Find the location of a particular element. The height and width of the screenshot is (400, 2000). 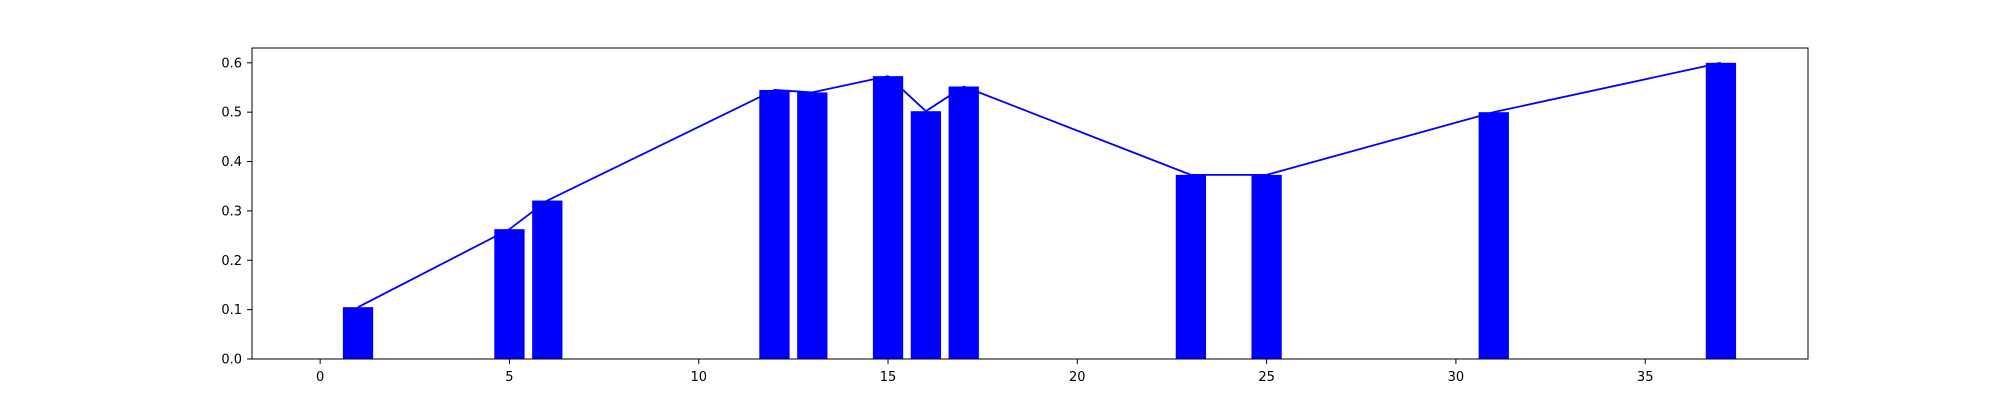

y-tick-label-2: 0.2 is located at coordinates (231, 261).